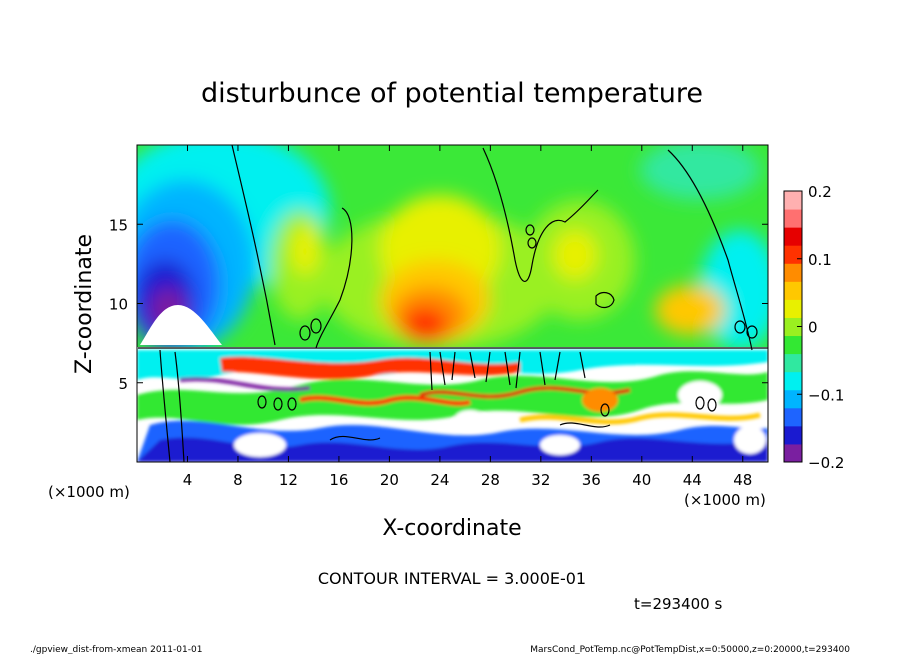  I want to click on contour-interval-text: CONTOUR INTERVAL = 3.000E-01, so click(452, 578).